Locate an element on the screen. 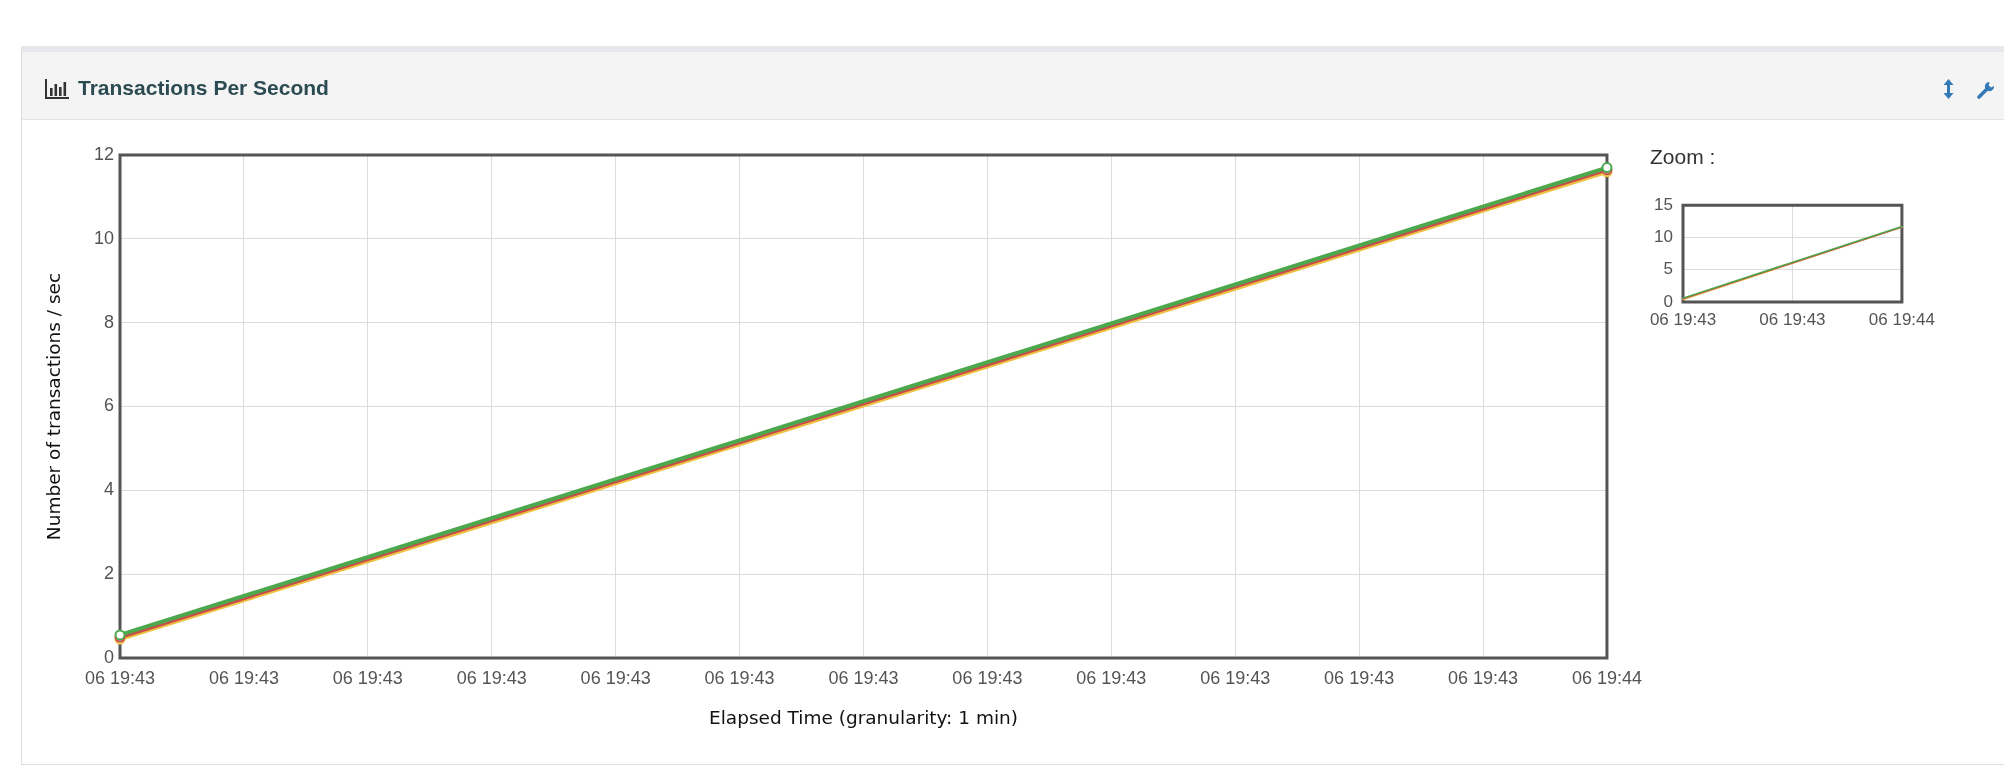 The width and height of the screenshot is (2004, 765). y-tick-label: 6 is located at coordinates (108, 405).